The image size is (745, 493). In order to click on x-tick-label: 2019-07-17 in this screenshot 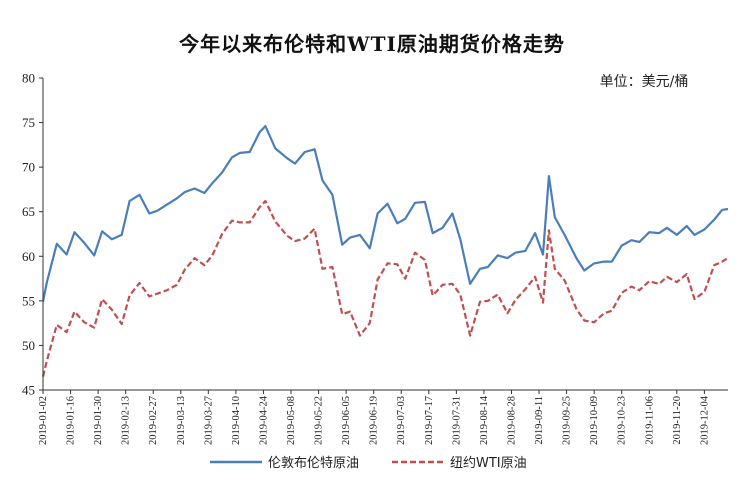, I will do `click(429, 420)`.